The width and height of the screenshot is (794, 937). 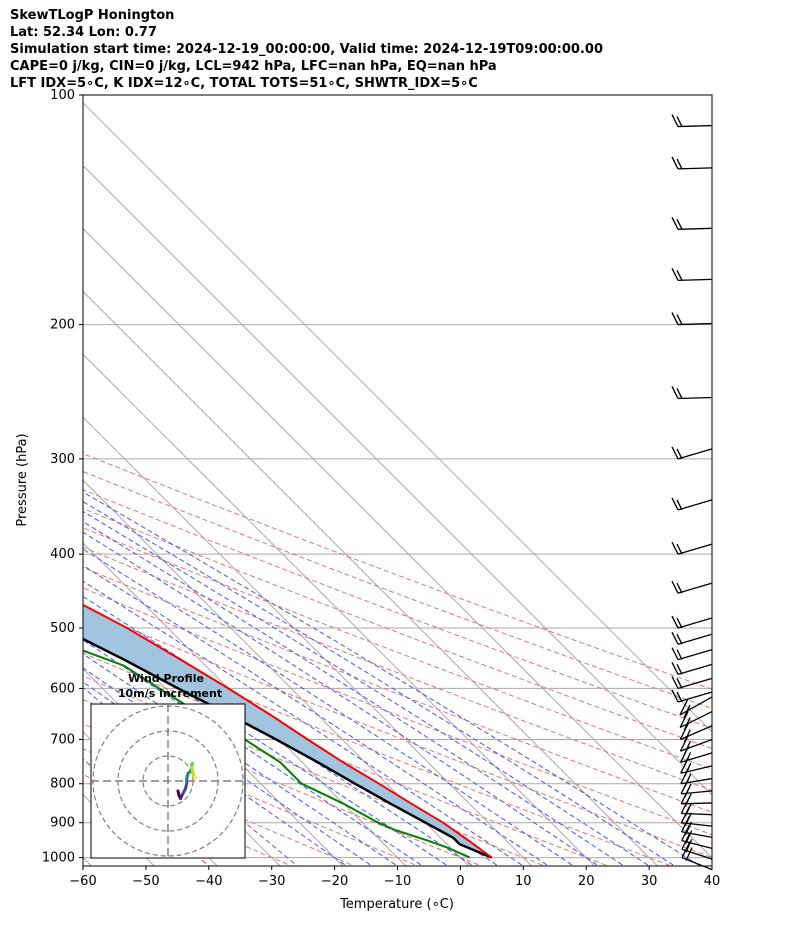 What do you see at coordinates (145, 881) in the screenshot?
I see `x-tick-label: −50` at bounding box center [145, 881].